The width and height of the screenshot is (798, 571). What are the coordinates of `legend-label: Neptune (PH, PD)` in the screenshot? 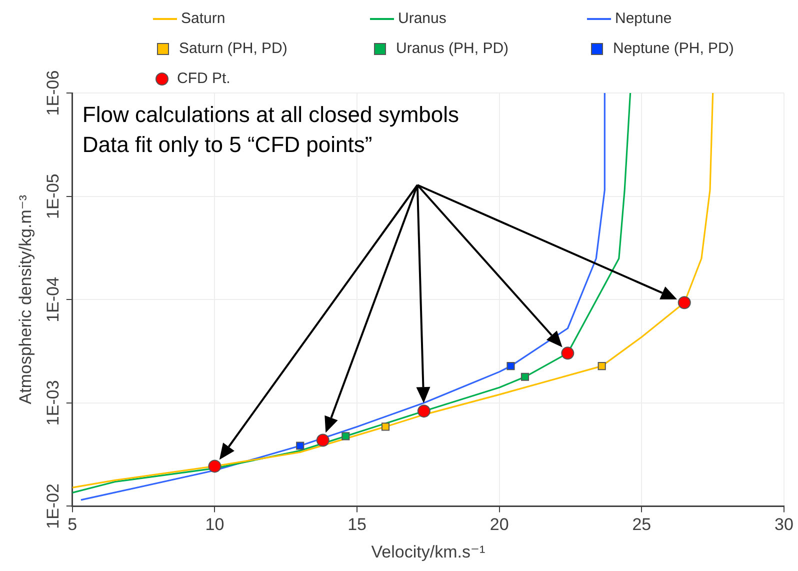 It's located at (673, 48).